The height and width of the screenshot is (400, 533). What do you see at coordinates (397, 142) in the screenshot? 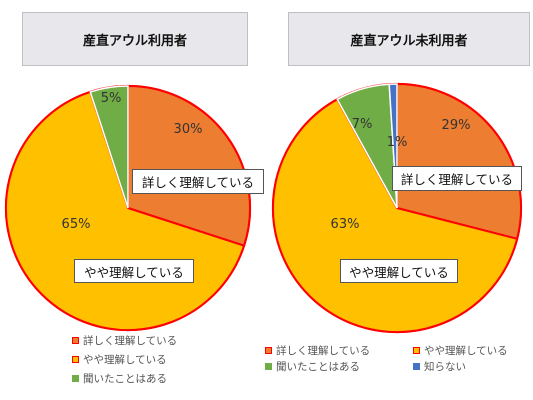
I see `pie-label-non-users-3: 1%` at bounding box center [397, 142].